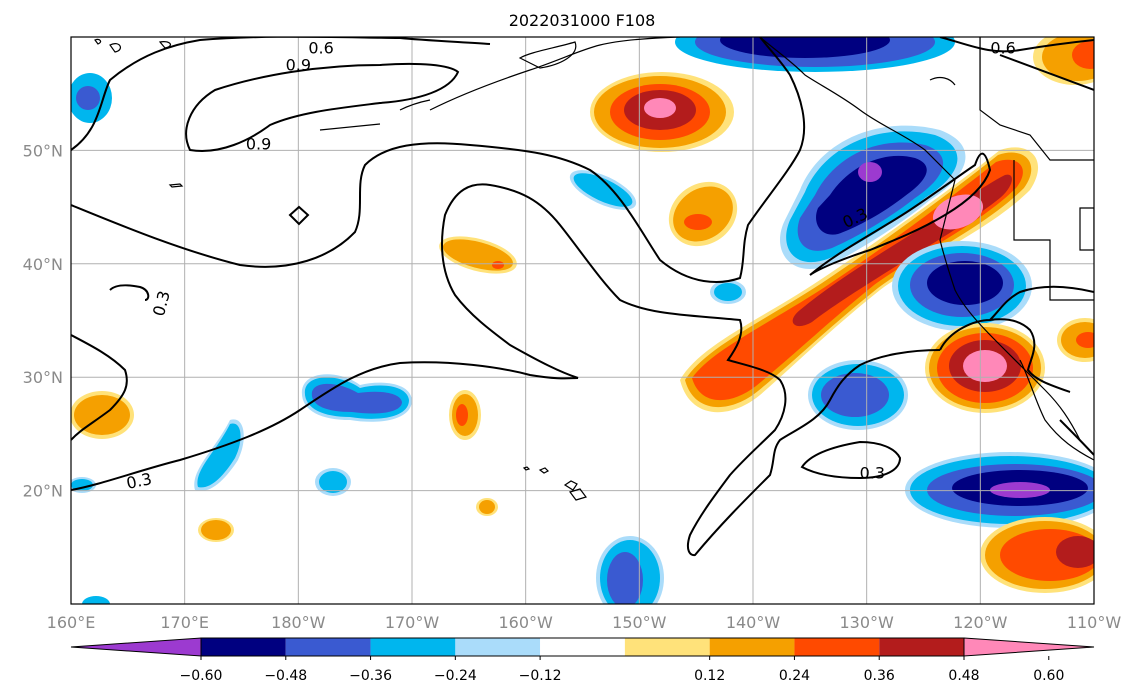 The image size is (1139, 696). I want to click on neg-anomaly-central-pacific, so click(356, 398).